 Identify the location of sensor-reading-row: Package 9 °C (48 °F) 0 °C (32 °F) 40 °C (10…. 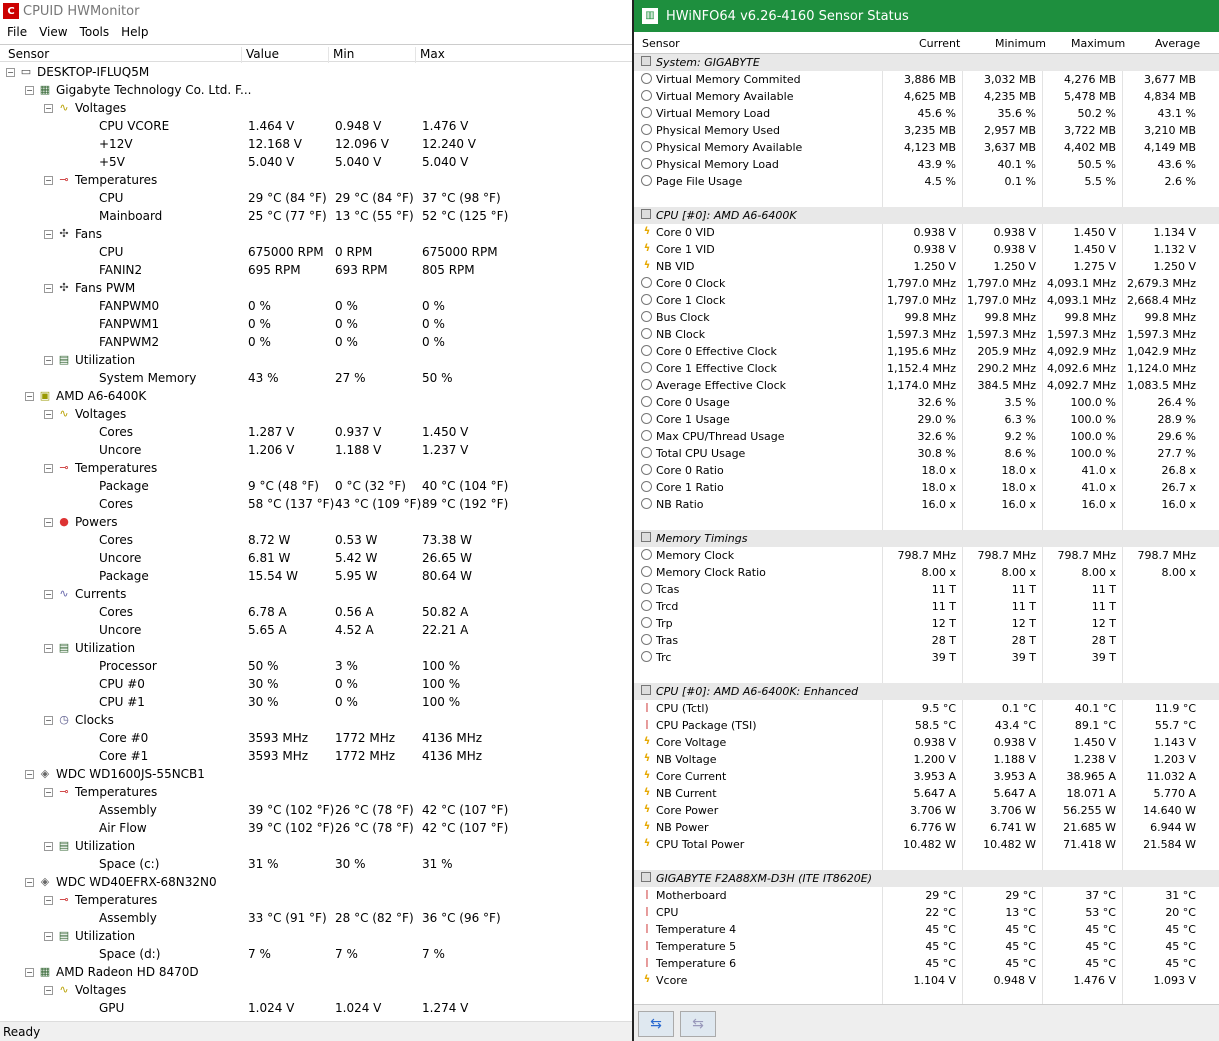
(316, 486).